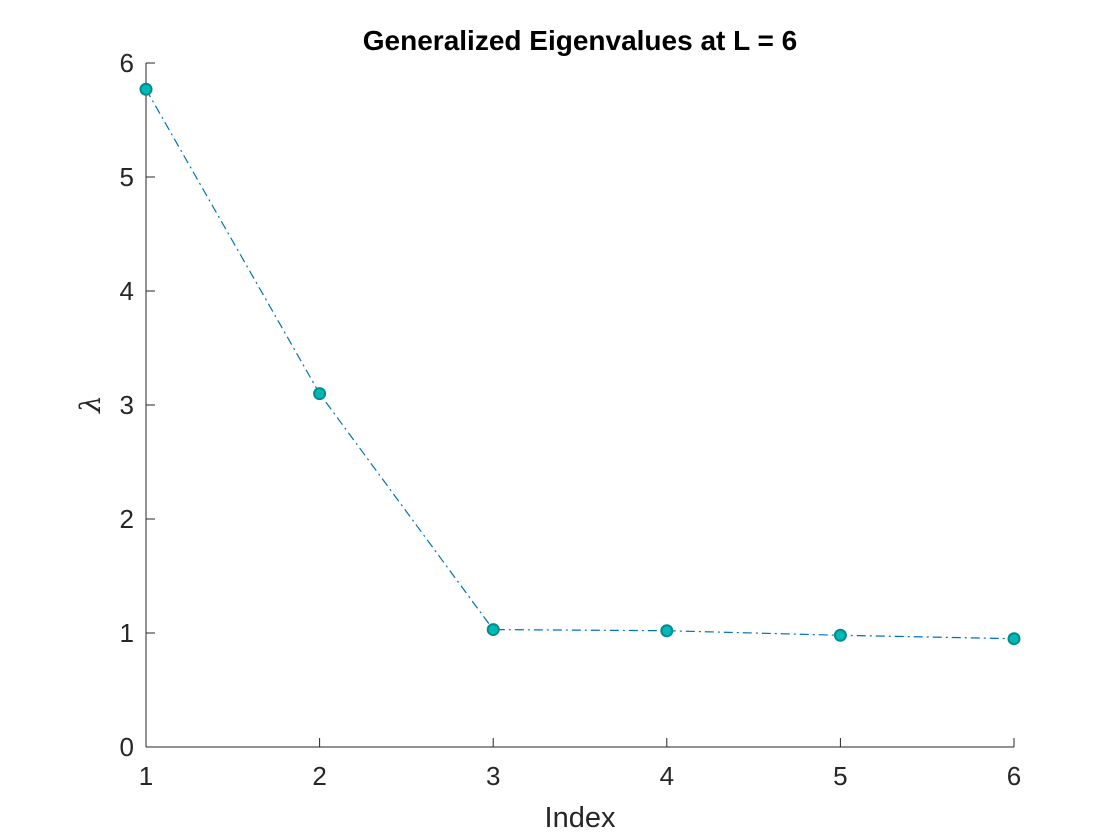 The image size is (1120, 840). Describe the element at coordinates (127, 63) in the screenshot. I see `y-tick-label: 6` at that location.